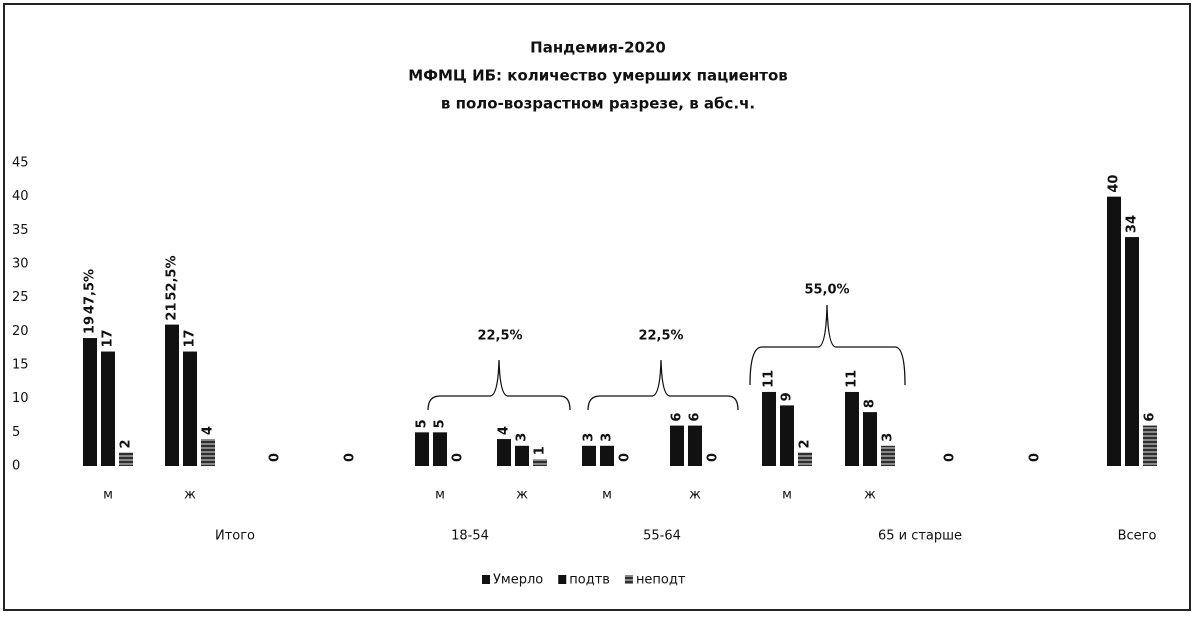 This screenshot has height=620, width=1196. Describe the element at coordinates (20, 230) in the screenshot. I see `y-tick-label: 35` at that location.